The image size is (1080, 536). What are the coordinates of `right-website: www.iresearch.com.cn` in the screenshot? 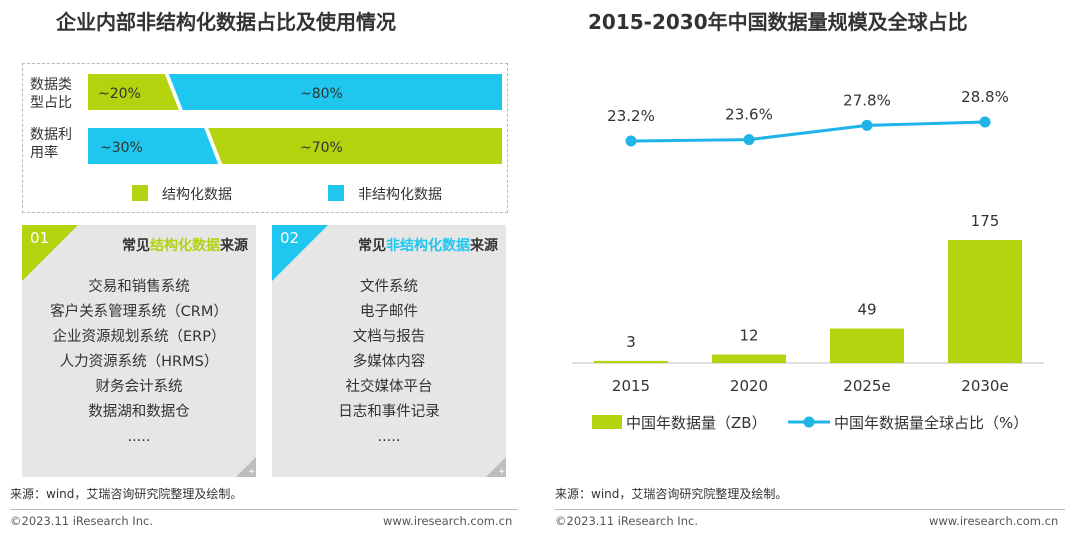 It's located at (994, 521).